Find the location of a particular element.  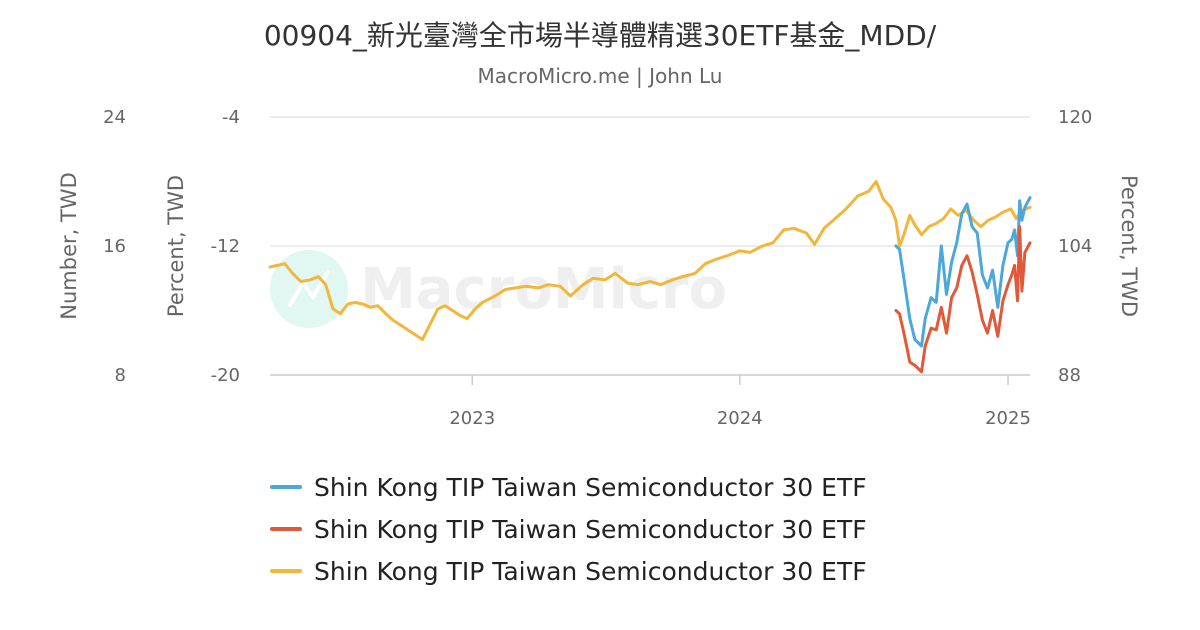

right-tick-label: 104 is located at coordinates (1075, 246).